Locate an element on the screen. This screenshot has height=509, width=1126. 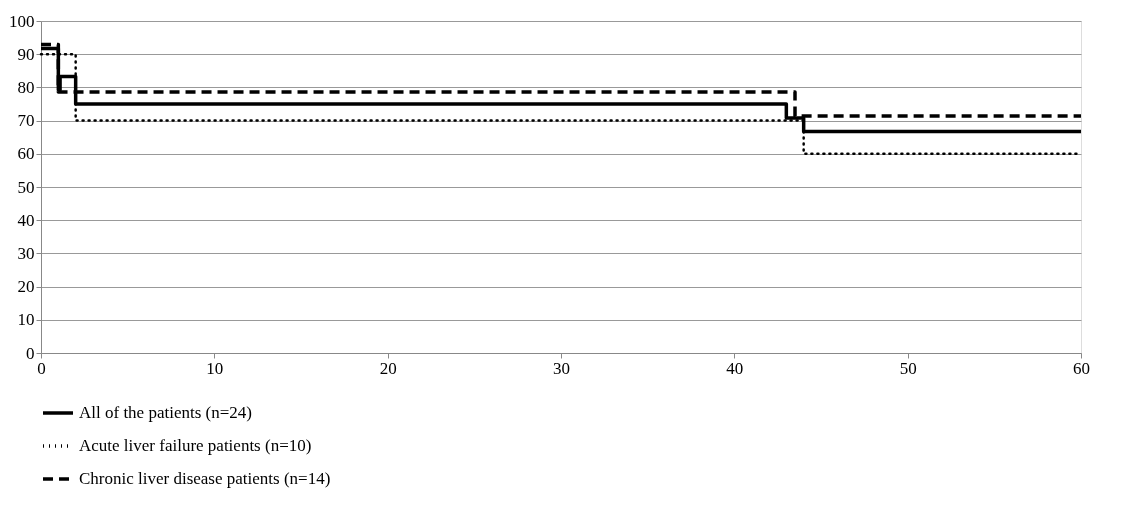
x-tick-label: 20 is located at coordinates (388, 368).